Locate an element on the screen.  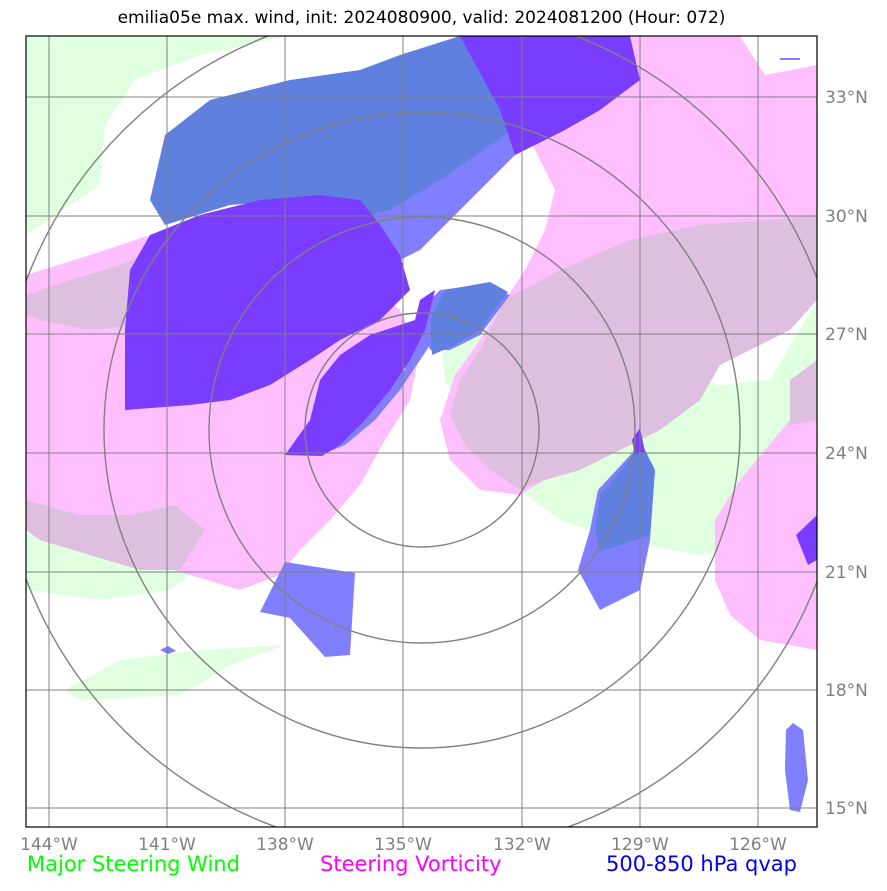
lon-tick-label: 141°W is located at coordinates (167, 845).